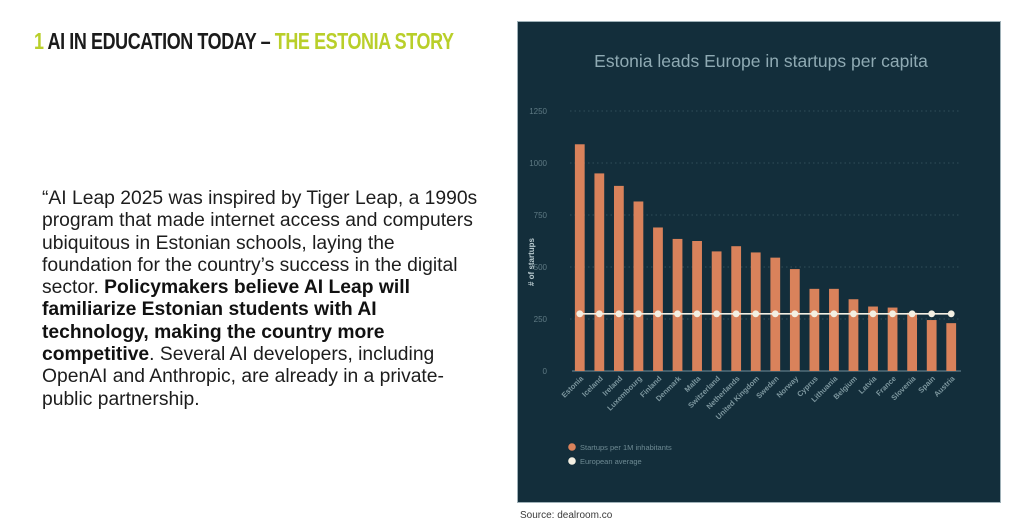 This screenshot has height=527, width=1024. I want to click on bar-luxembourg, so click(638, 286).